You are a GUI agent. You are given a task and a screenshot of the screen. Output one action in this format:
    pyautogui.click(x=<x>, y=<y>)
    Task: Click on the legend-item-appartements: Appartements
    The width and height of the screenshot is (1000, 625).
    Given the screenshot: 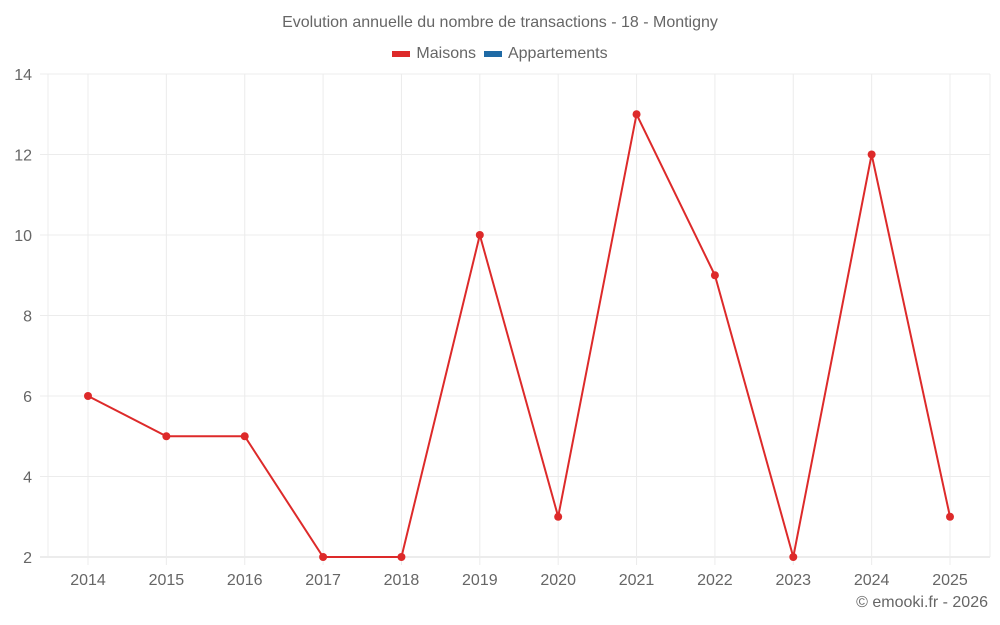 What is the action you would take?
    pyautogui.click(x=545, y=54)
    